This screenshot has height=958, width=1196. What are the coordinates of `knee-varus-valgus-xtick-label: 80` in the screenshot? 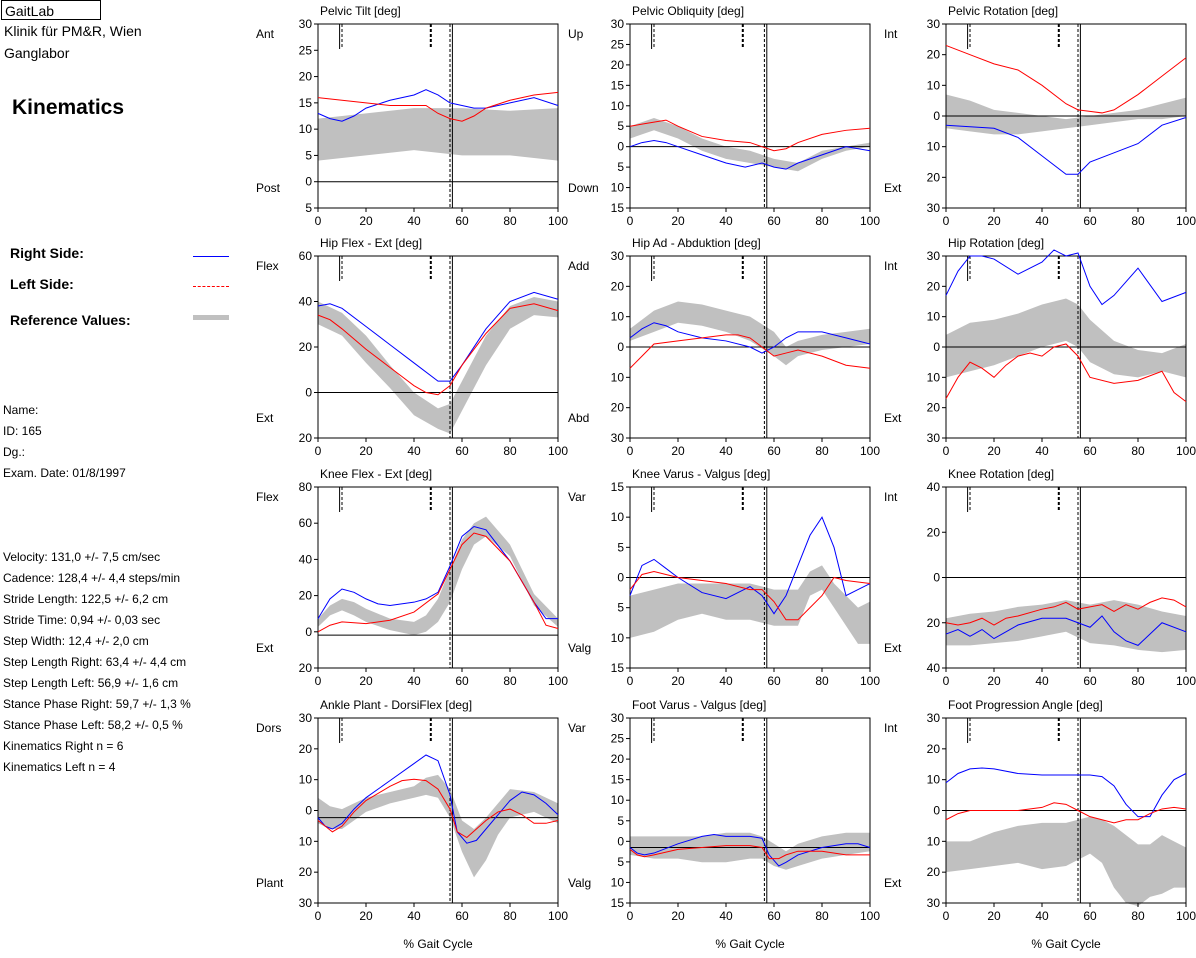 It's located at (822, 681).